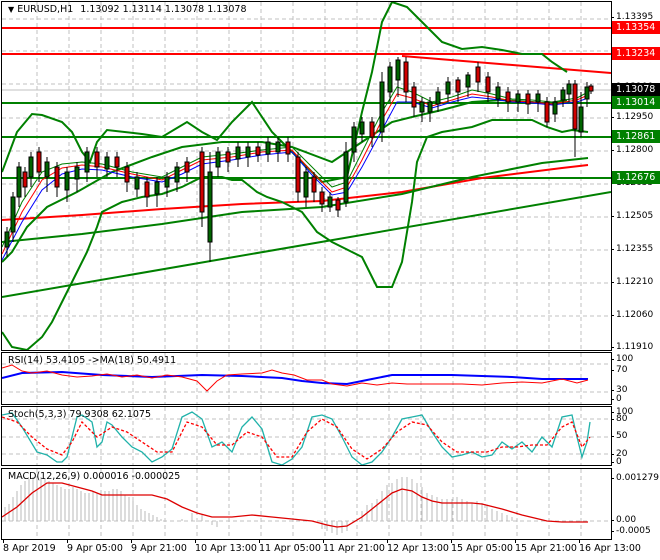  I want to click on level-label-support-1: 1.13014, so click(636, 102).